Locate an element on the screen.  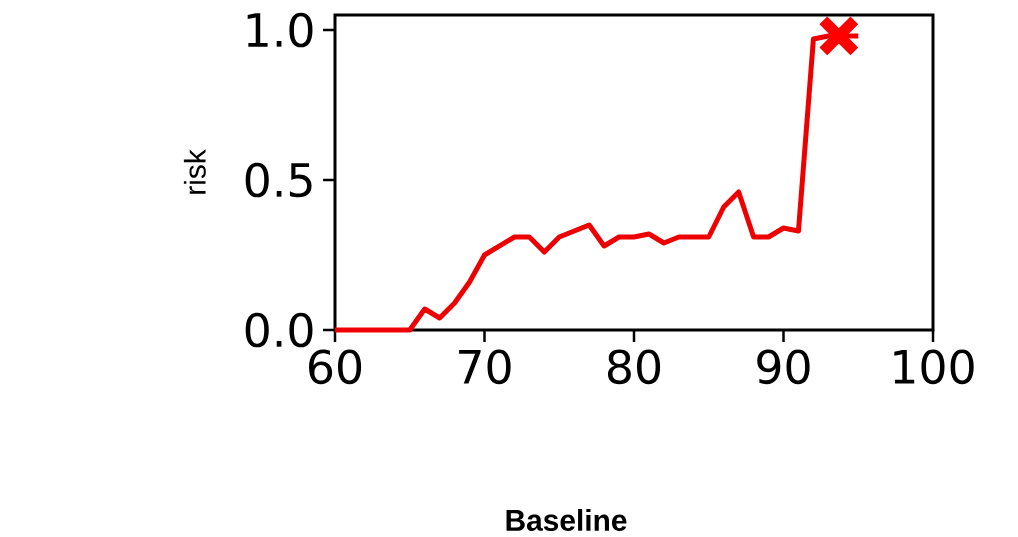
y-tick-label: 0.5 is located at coordinates (278, 180).